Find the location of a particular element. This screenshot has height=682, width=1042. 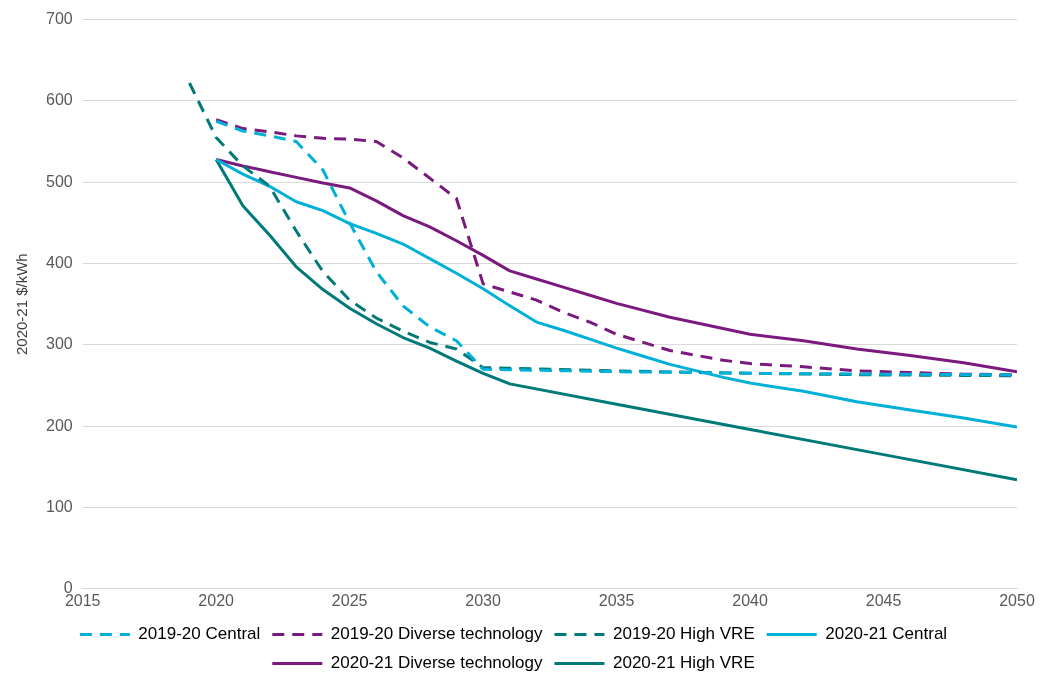

x-tick-label: 2050 is located at coordinates (1017, 600).